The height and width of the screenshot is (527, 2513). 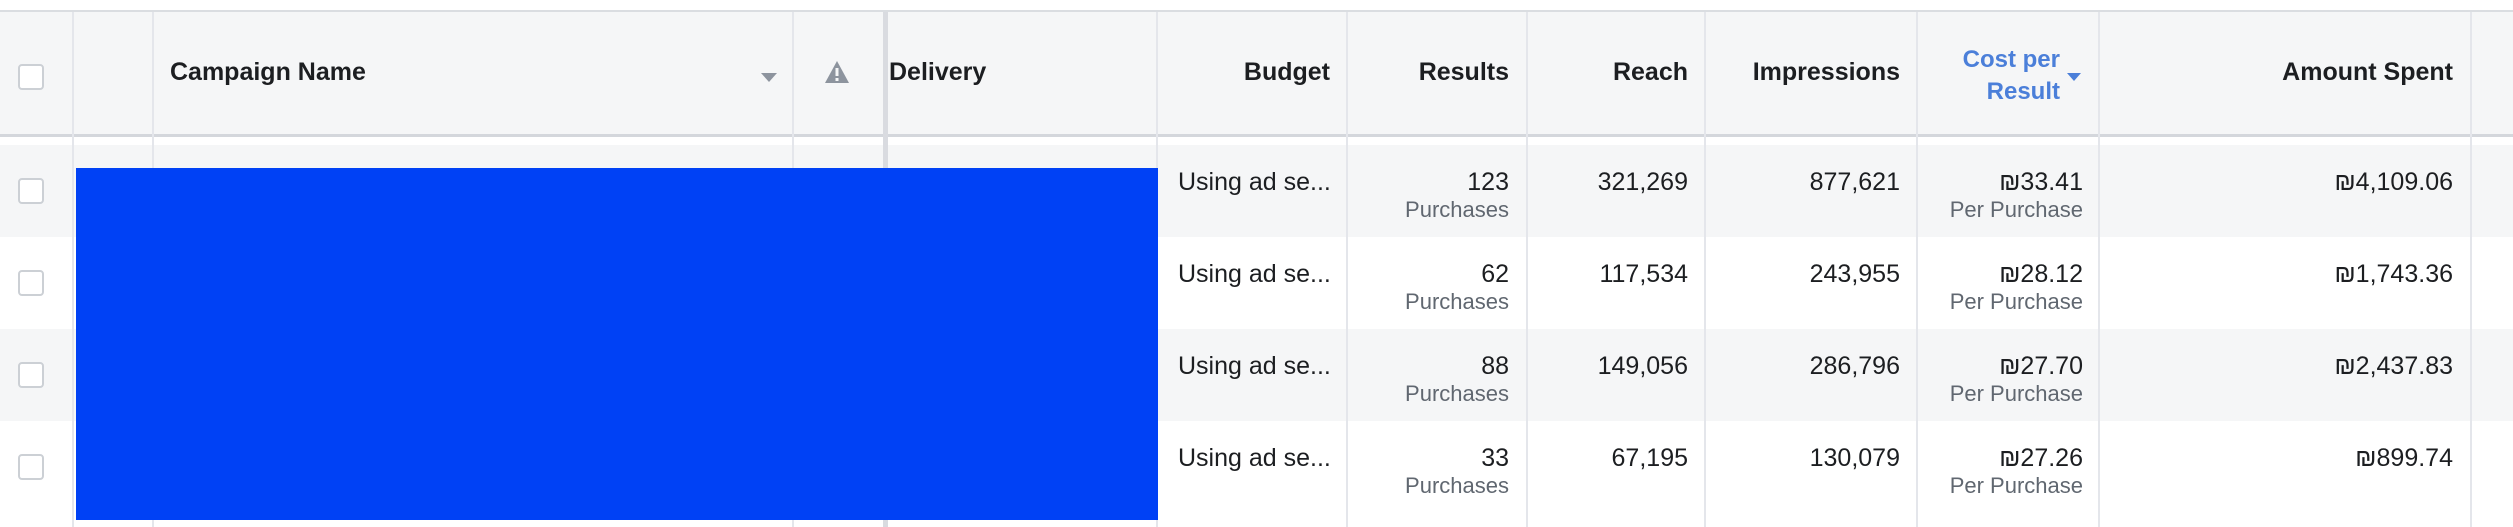 What do you see at coordinates (1642, 366) in the screenshot?
I see `reach-cell: 149,056` at bounding box center [1642, 366].